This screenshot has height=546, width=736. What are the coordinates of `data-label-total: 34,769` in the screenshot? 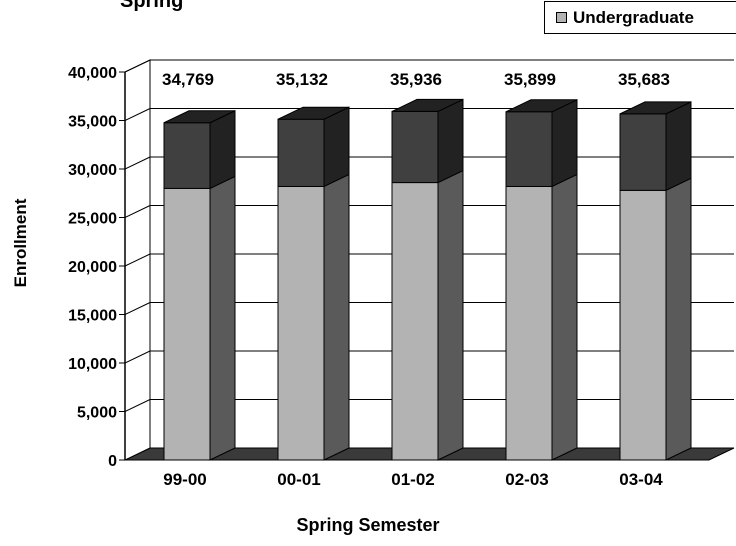 It's located at (188, 79).